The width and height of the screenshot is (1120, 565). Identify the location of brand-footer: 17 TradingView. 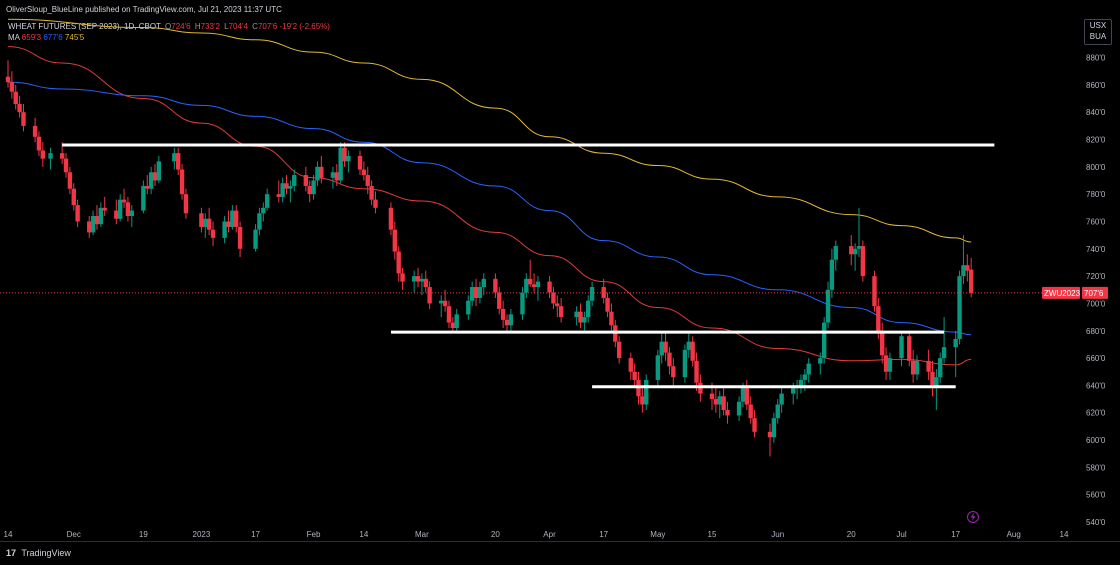
(38, 553).